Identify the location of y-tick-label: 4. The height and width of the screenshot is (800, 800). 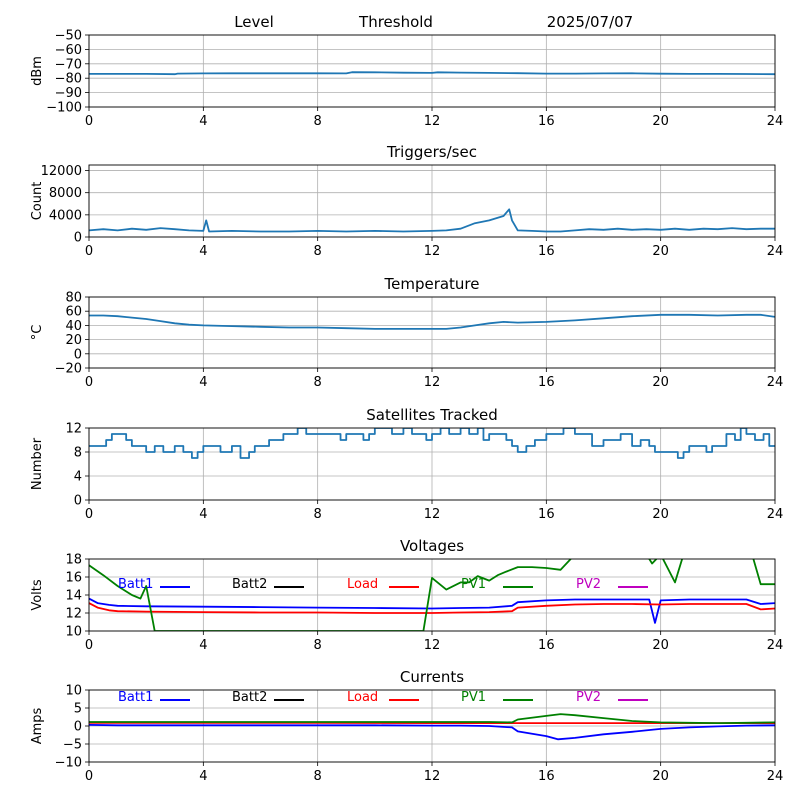
(78, 477).